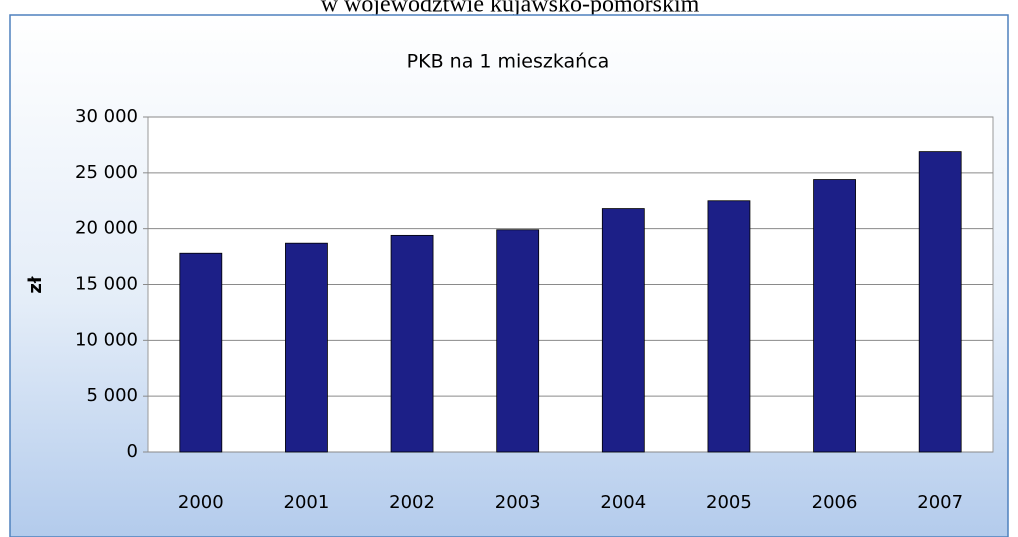  I want to click on y-tick-label: 0, so click(132, 451).